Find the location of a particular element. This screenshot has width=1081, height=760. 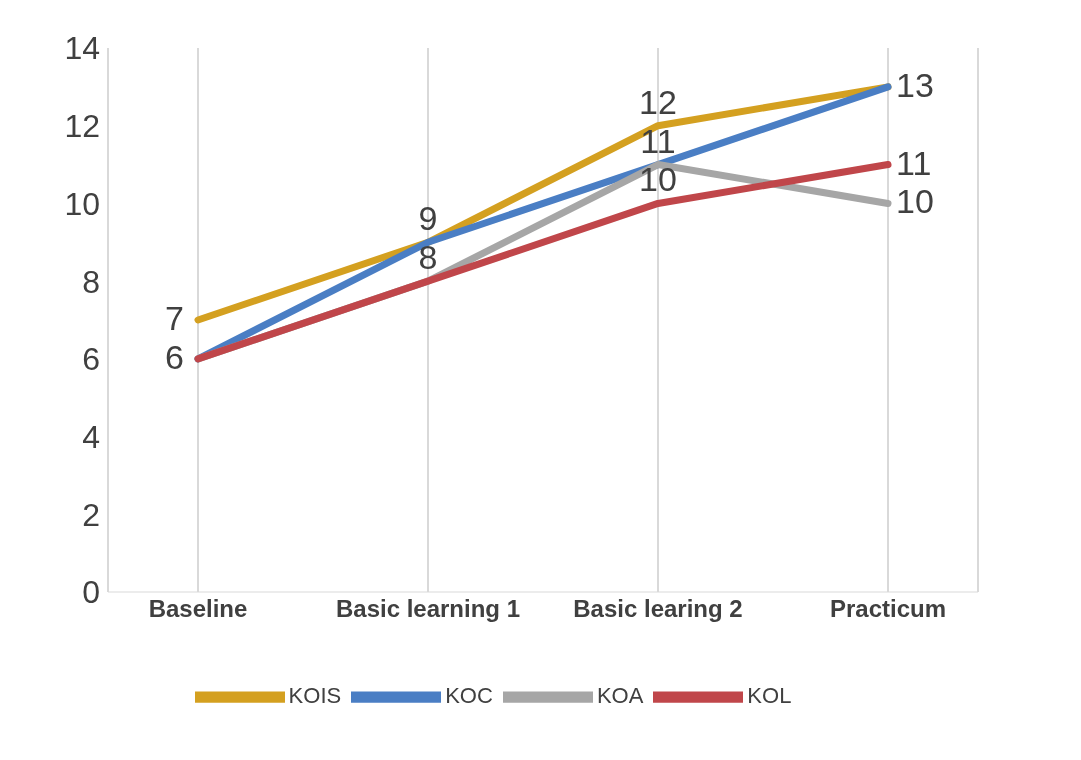

x-tick-label: Practicum is located at coordinates (888, 609).